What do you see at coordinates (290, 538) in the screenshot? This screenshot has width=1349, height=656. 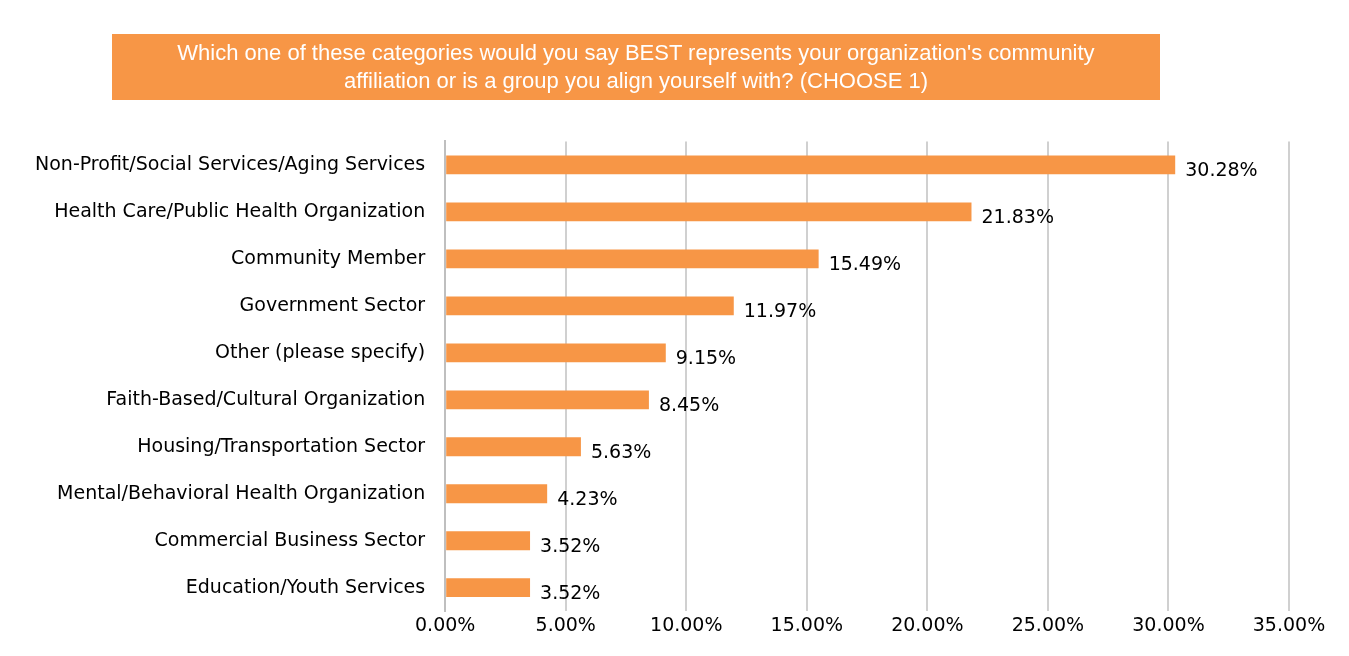 I see `y-tick-label: Commercial Business Sector` at bounding box center [290, 538].